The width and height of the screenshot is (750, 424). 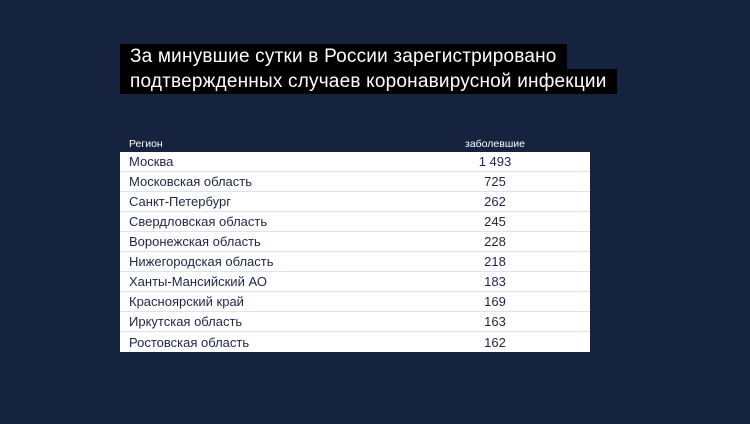 What do you see at coordinates (151, 161) in the screenshot?
I see `region-cell: Москва` at bounding box center [151, 161].